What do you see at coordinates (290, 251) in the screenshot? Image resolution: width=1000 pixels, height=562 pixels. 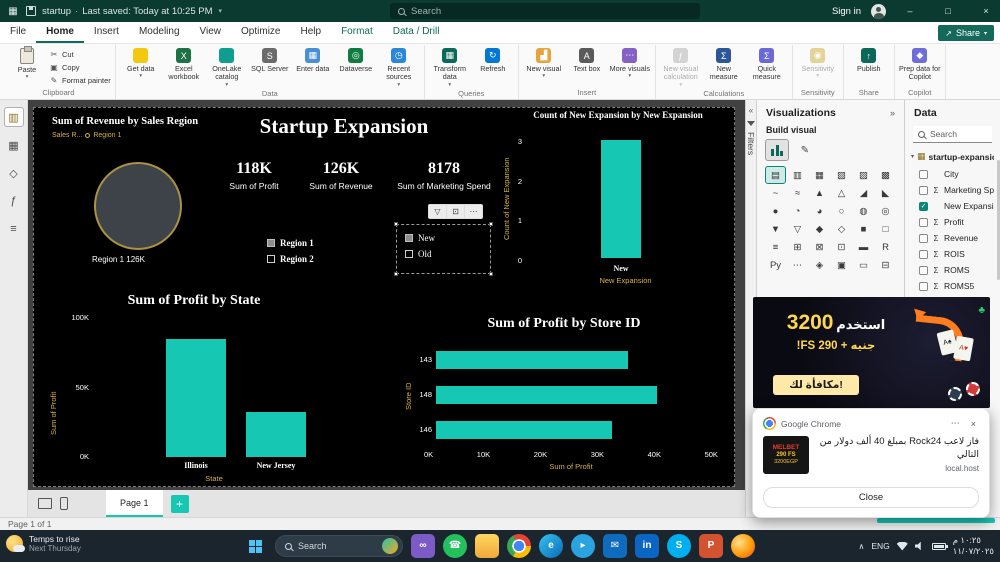 I see `region-slicer: Region 1 Region 2` at bounding box center [290, 251].